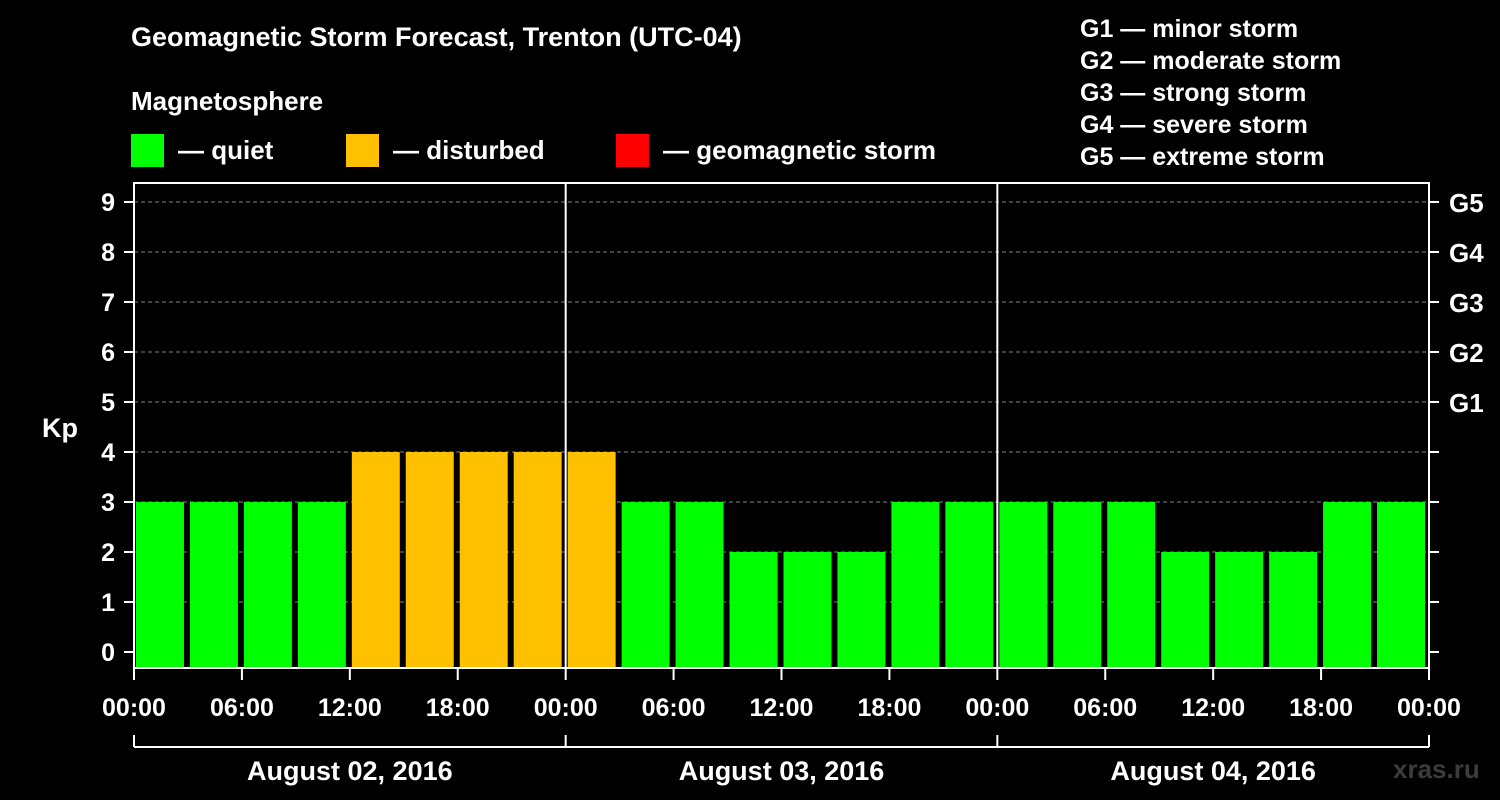 The width and height of the screenshot is (1500, 800). What do you see at coordinates (1211, 61) in the screenshot?
I see `storm-scale-g2: G2 — moderate storm` at bounding box center [1211, 61].